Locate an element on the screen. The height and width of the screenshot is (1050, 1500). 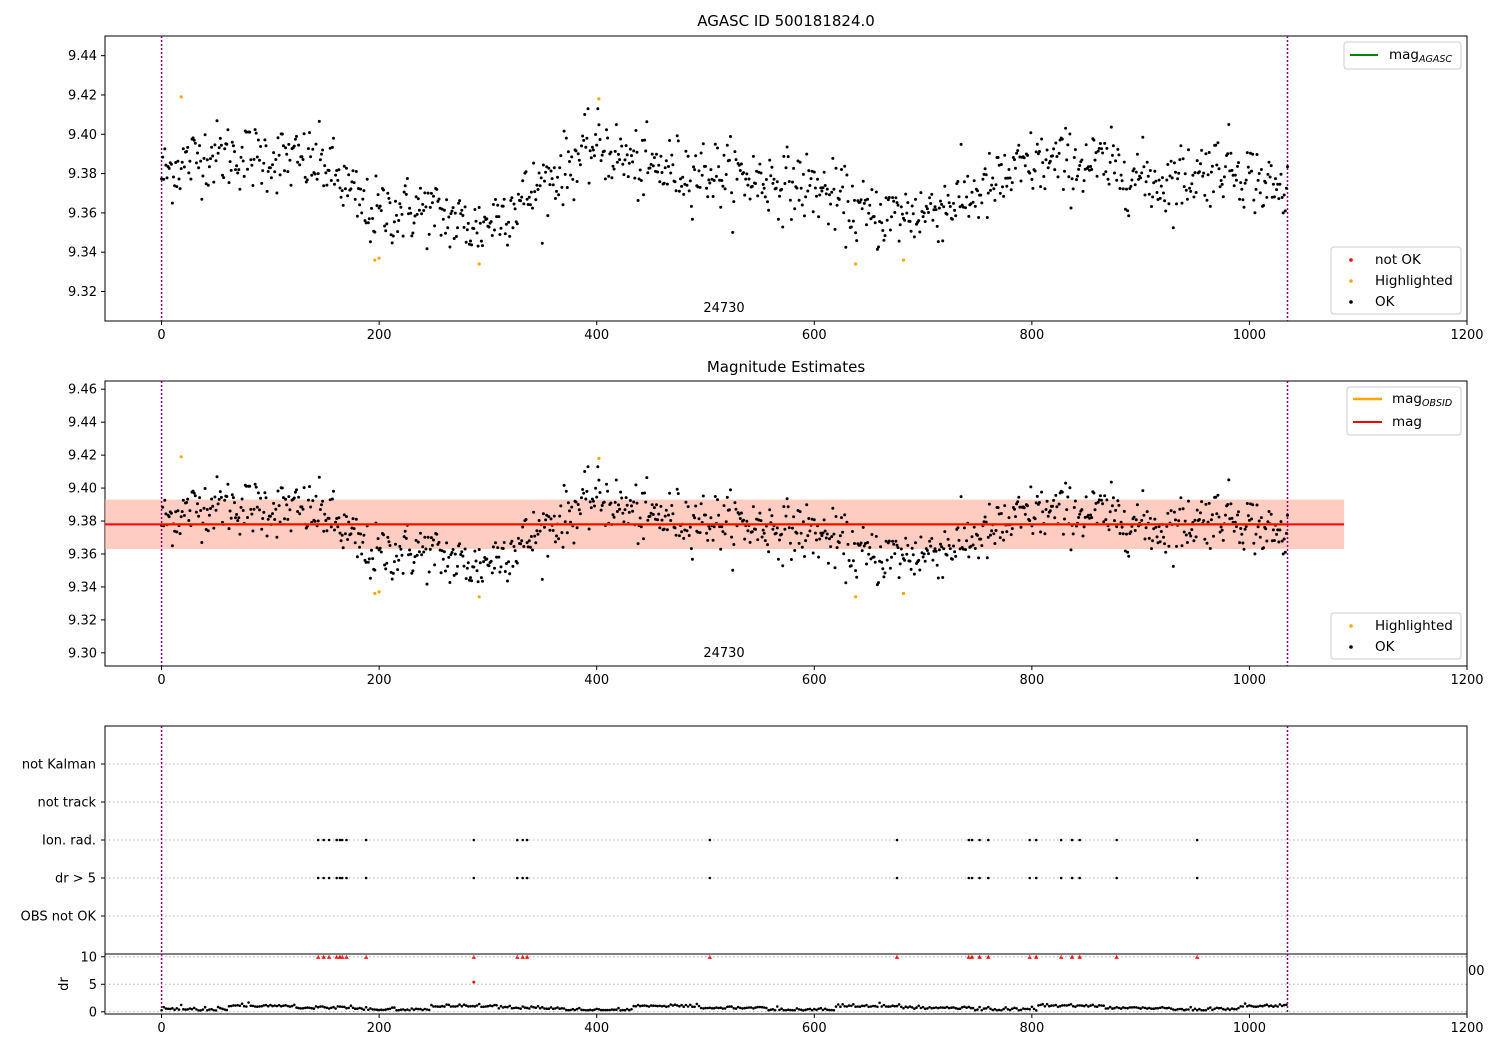
flag-point-ion-rad is located at coordinates (522, 840).